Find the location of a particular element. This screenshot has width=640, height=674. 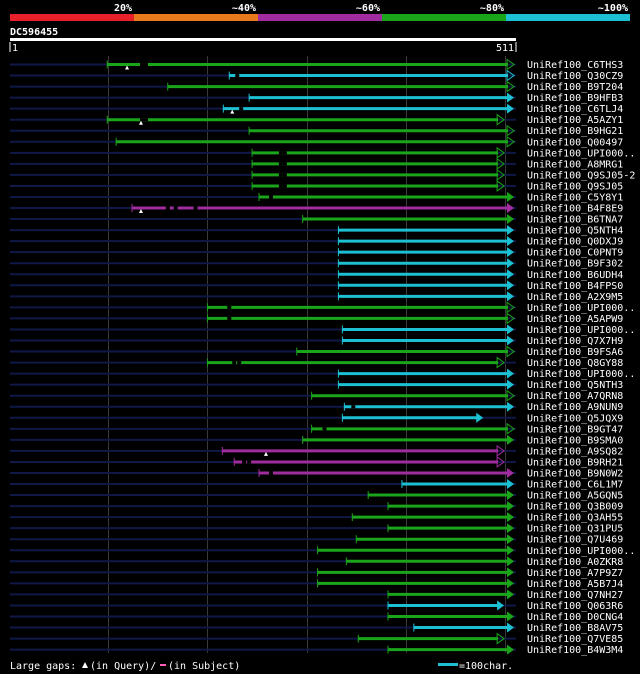

hit-row: UniRef100_Q30CZ9 is located at coordinates (316, 76).